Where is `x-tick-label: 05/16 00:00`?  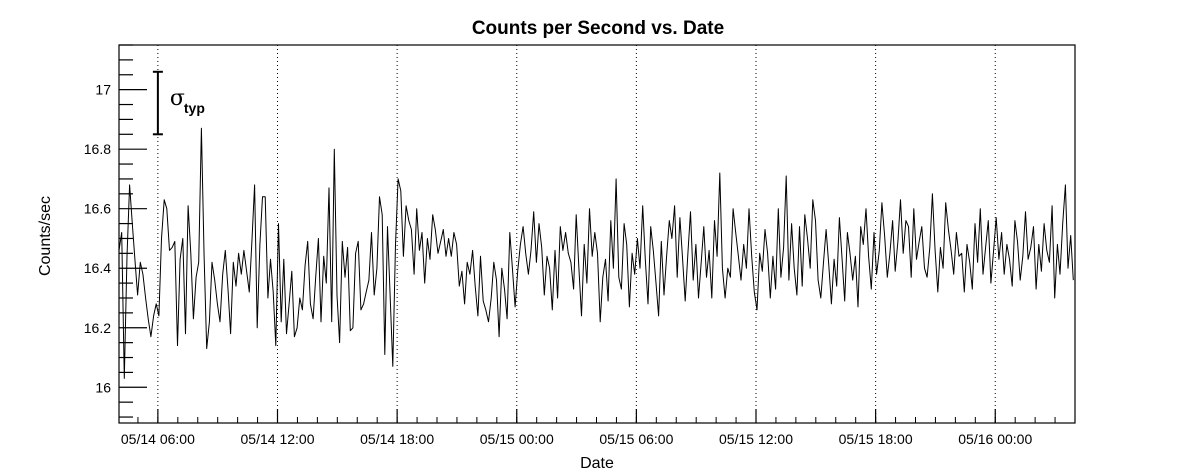
x-tick-label: 05/16 00:00 is located at coordinates (995, 439).